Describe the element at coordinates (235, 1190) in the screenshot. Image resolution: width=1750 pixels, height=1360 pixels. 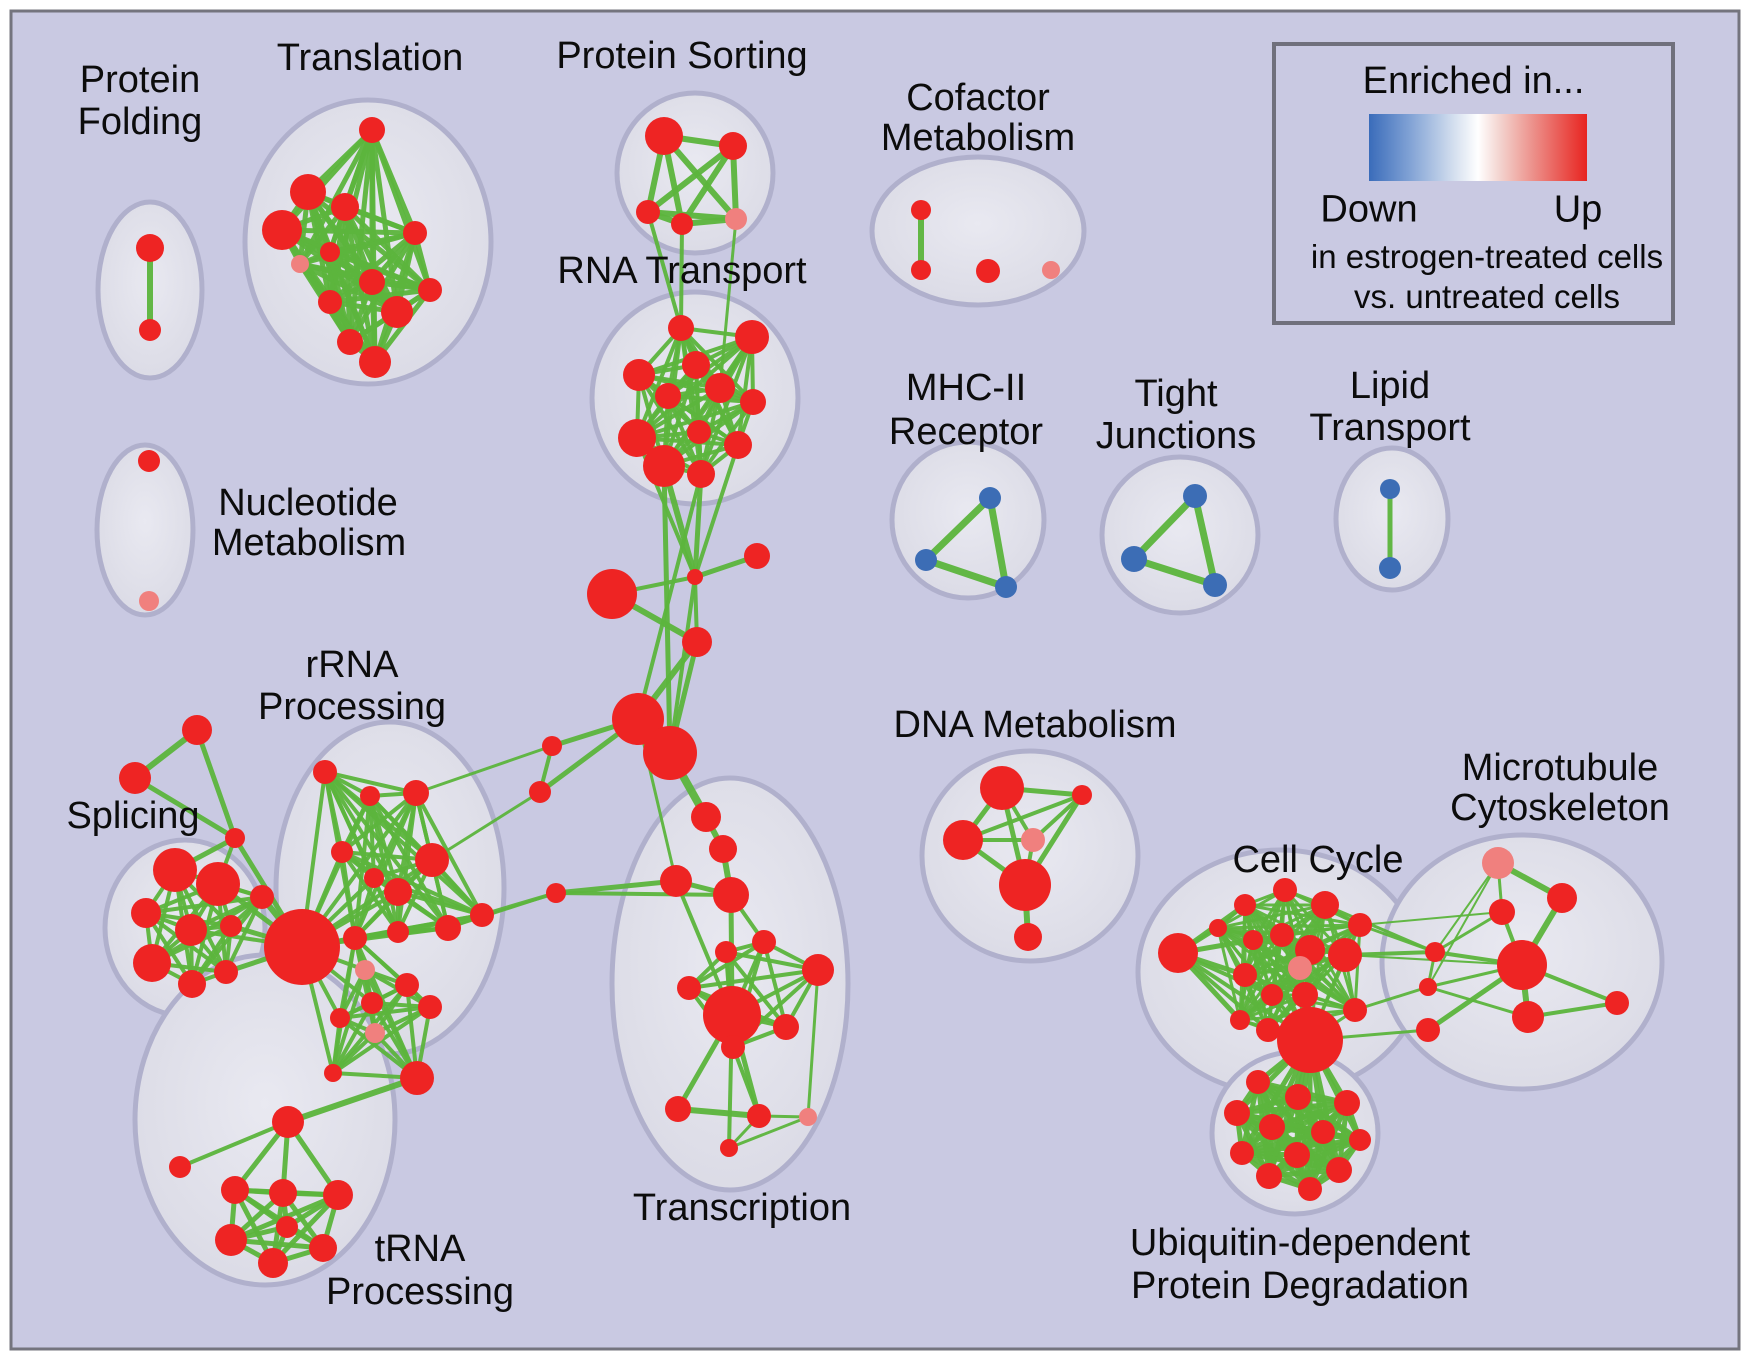
I see `network-node-tn1` at that location.